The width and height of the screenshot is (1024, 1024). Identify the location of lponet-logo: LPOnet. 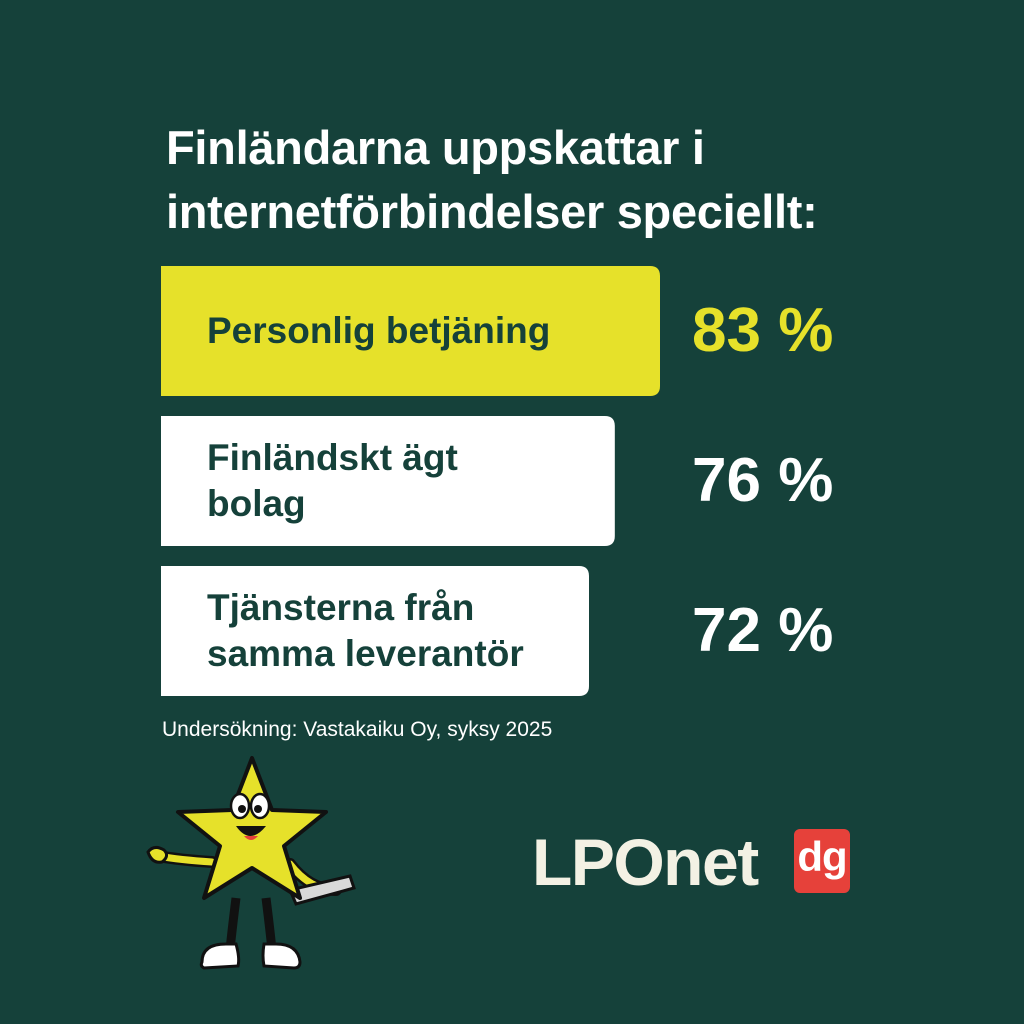
(645, 862).